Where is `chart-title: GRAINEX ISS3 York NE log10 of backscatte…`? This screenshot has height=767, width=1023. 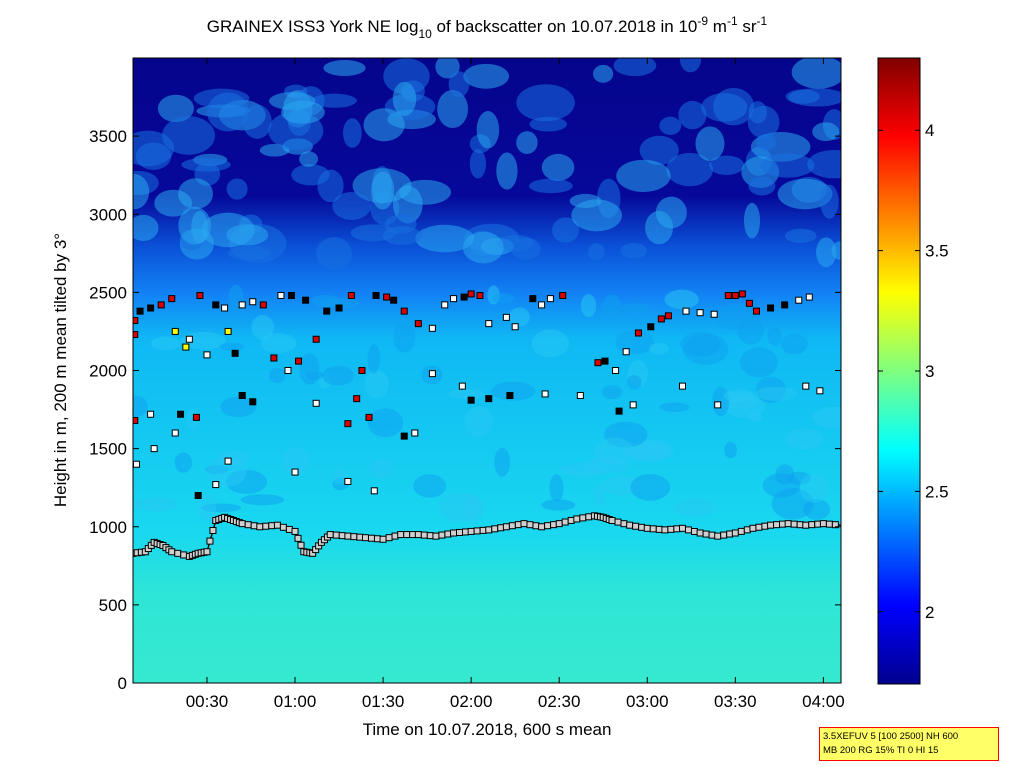 chart-title: GRAINEX ISS3 York NE log10 of backscatte… is located at coordinates (487, 27).